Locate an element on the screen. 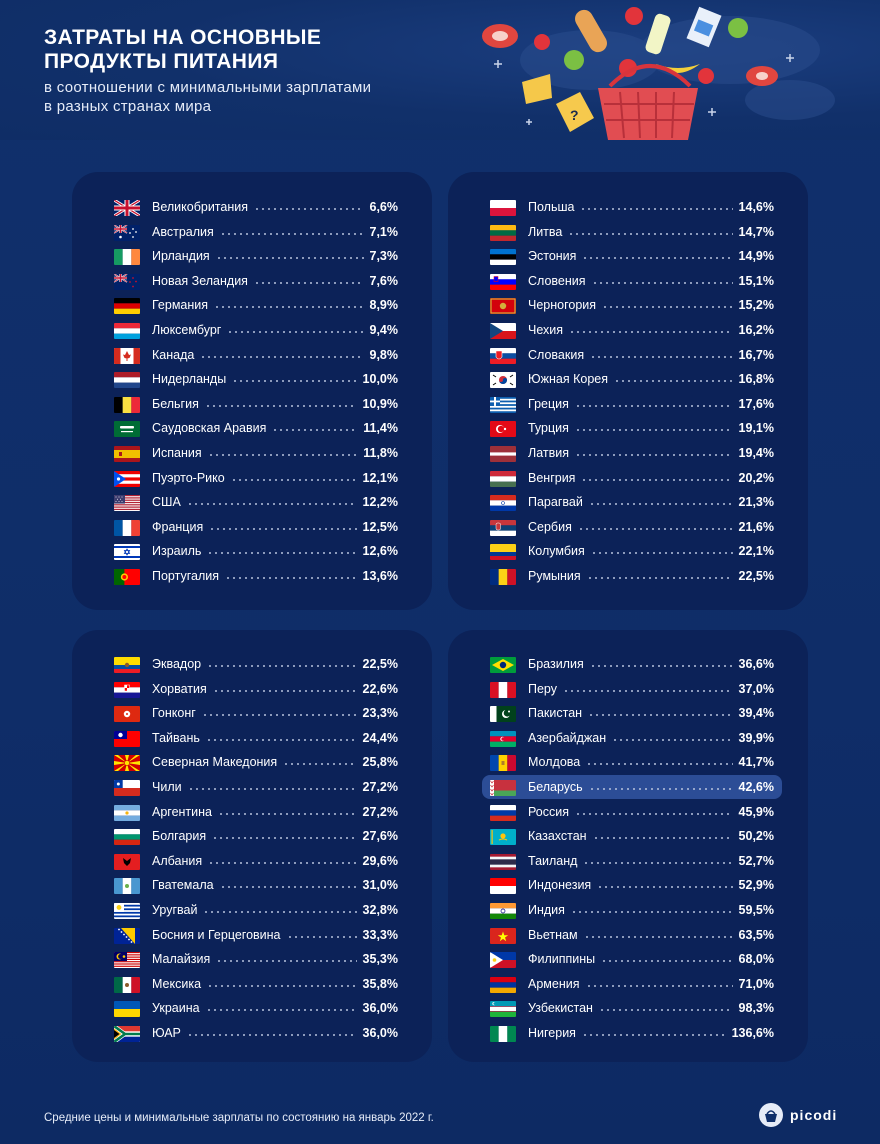 Image resolution: width=880 pixels, height=1144 pixels. country-name: Уругвай is located at coordinates (175, 910).